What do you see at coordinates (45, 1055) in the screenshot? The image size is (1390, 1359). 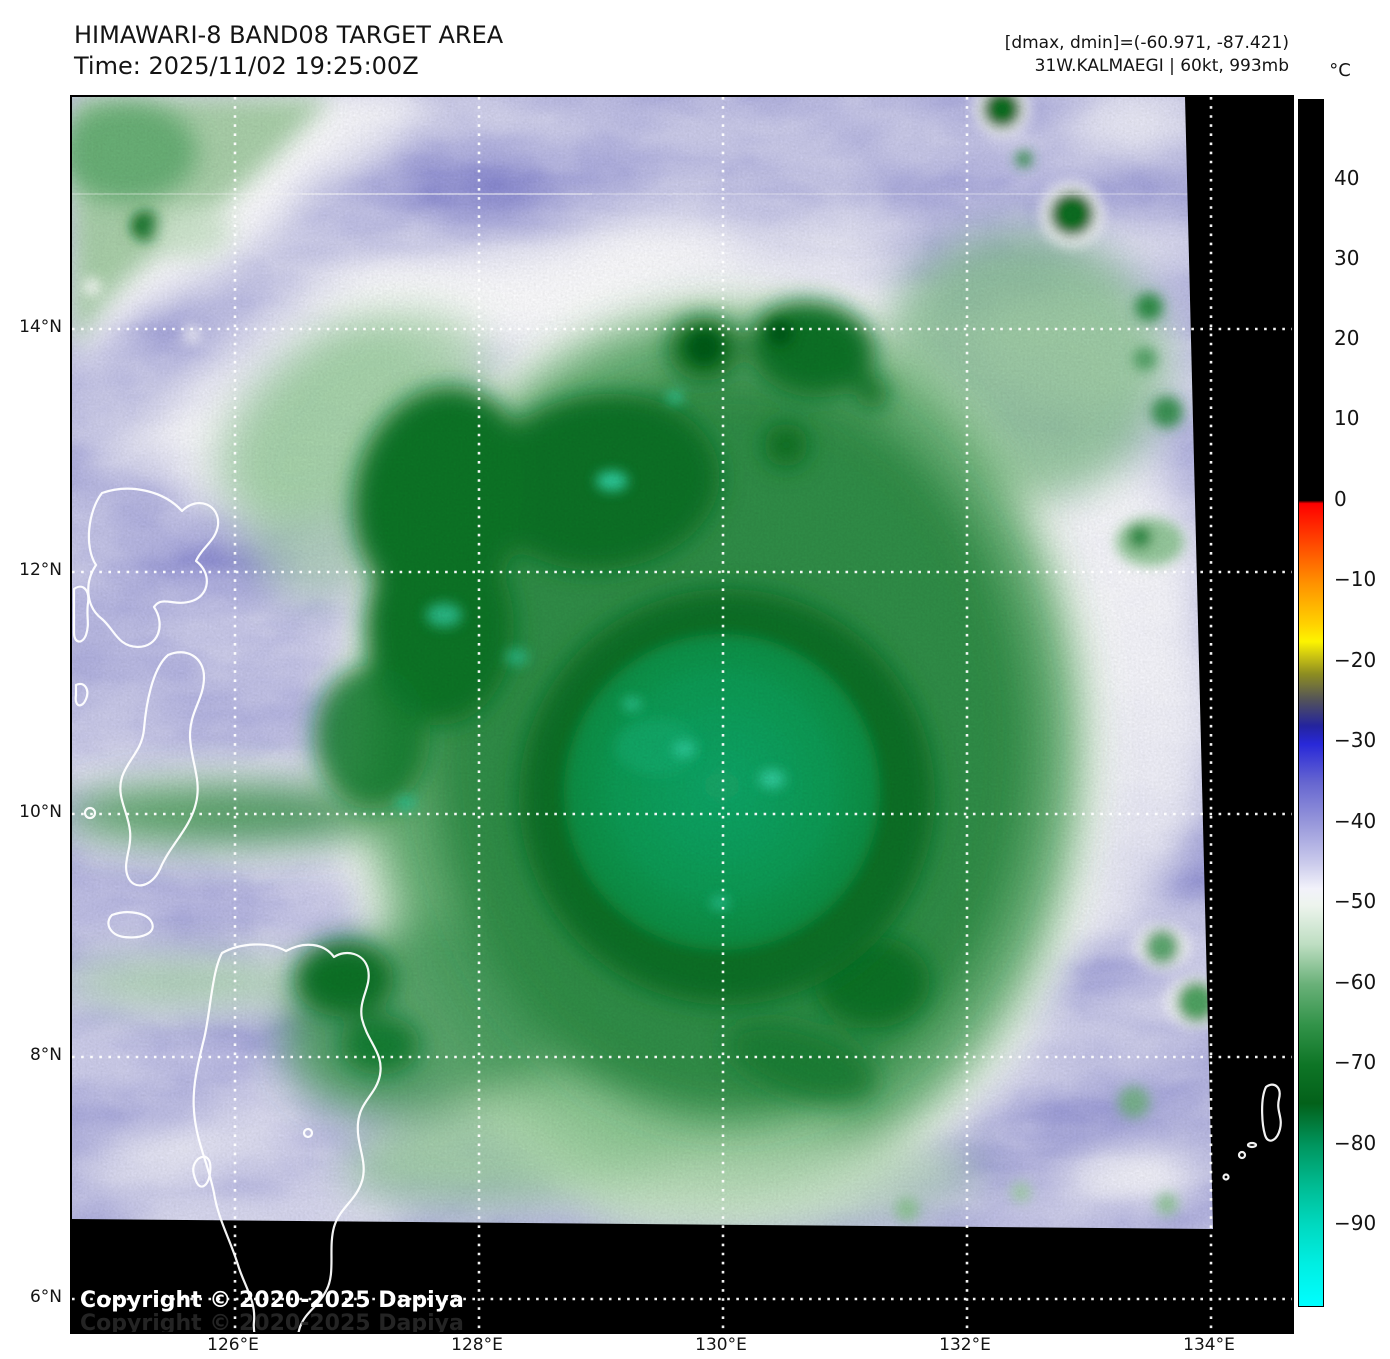 I see `lat-tick-label: 8°N` at bounding box center [45, 1055].